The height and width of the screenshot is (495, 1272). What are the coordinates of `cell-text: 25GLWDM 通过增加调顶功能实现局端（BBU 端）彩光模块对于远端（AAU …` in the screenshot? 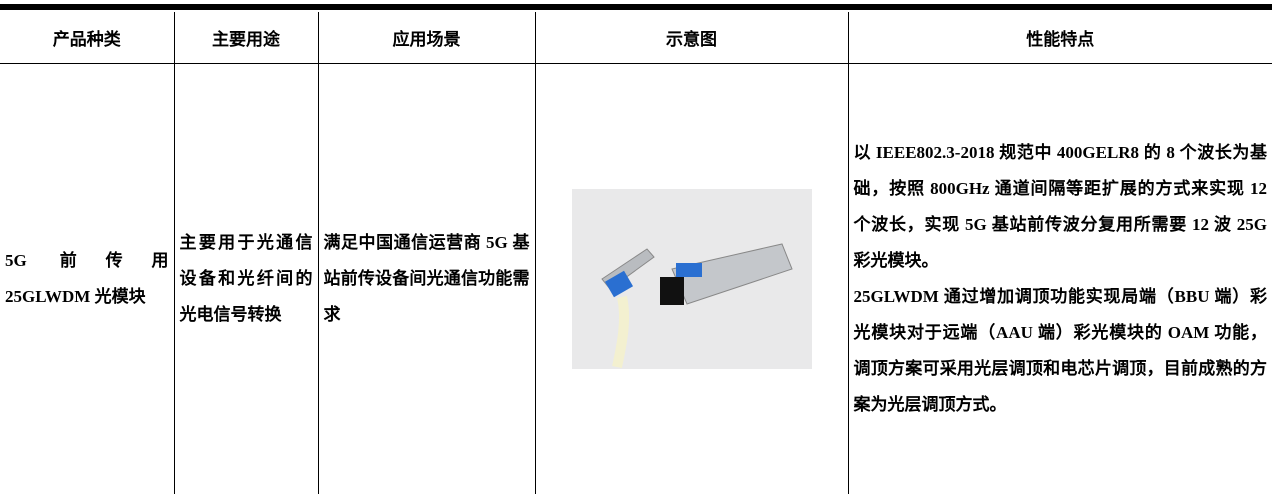 It's located at (1060, 350).